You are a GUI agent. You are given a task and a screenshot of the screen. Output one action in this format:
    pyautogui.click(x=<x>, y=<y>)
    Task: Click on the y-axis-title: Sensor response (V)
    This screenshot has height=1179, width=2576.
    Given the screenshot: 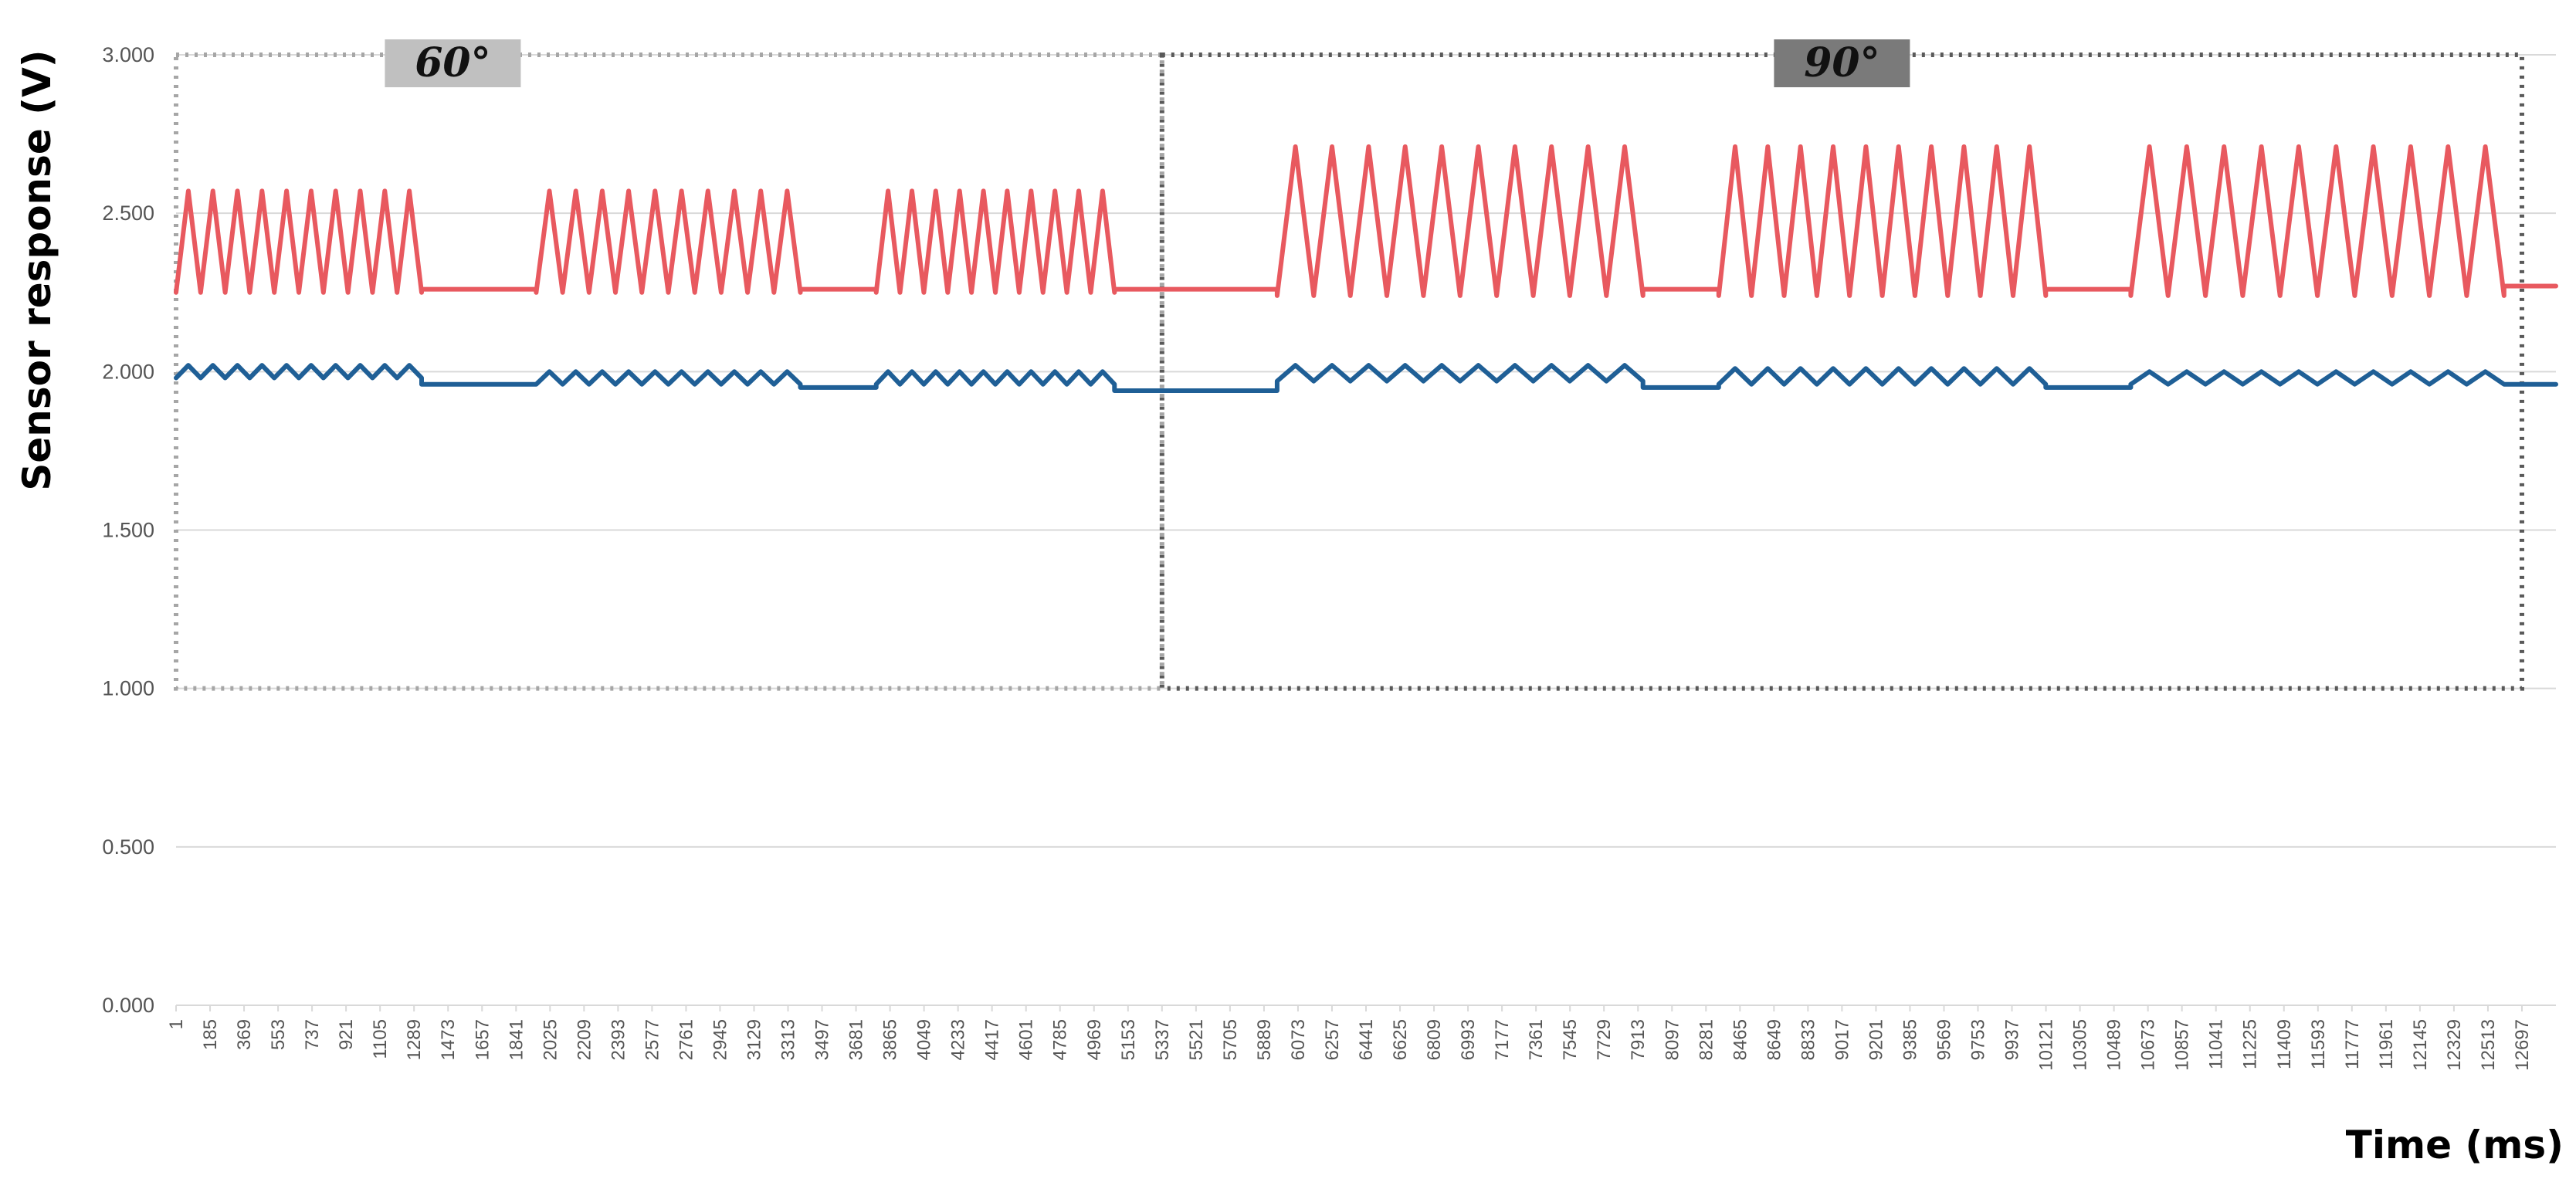 What is the action you would take?
    pyautogui.click(x=37, y=269)
    